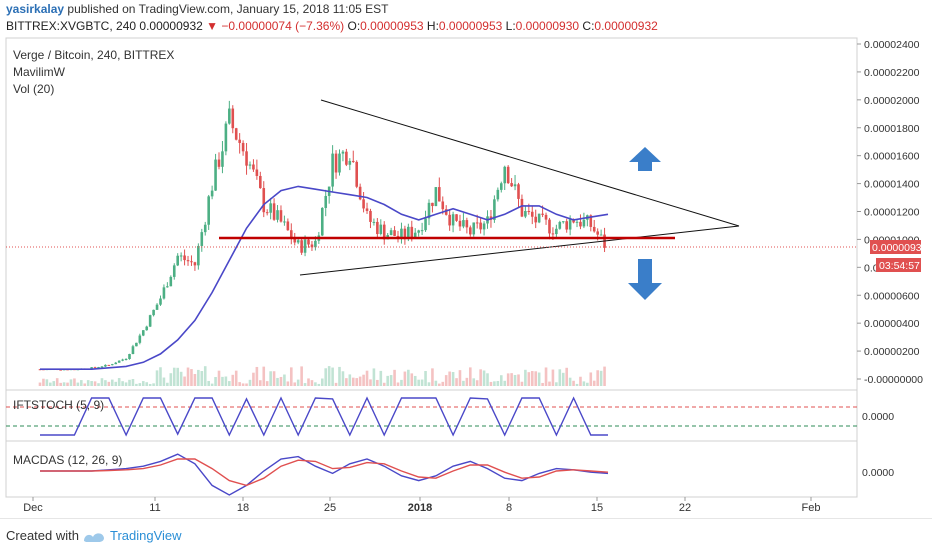 Image resolution: width=932 pixels, height=551 pixels. I want to click on tradingview-logo-icon, so click(94, 536).